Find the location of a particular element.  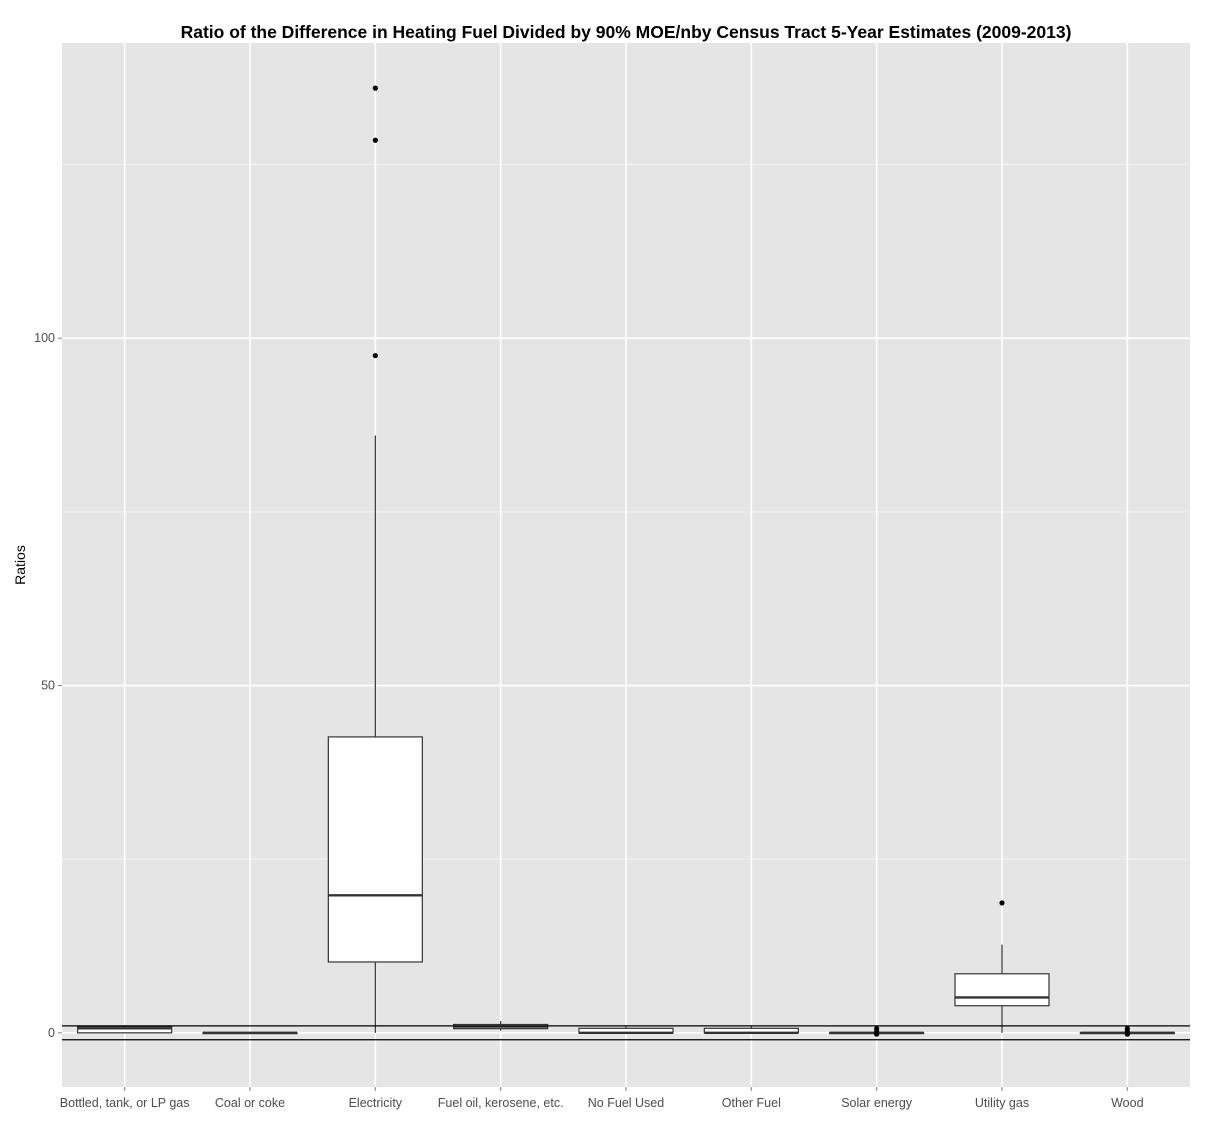

x-tick-label: Solar energy is located at coordinates (877, 1103).